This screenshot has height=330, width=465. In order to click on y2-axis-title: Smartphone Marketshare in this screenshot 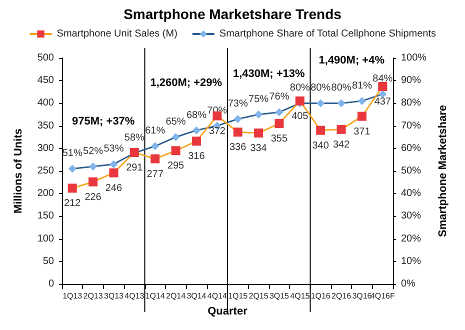, I will do `click(442, 171)`.